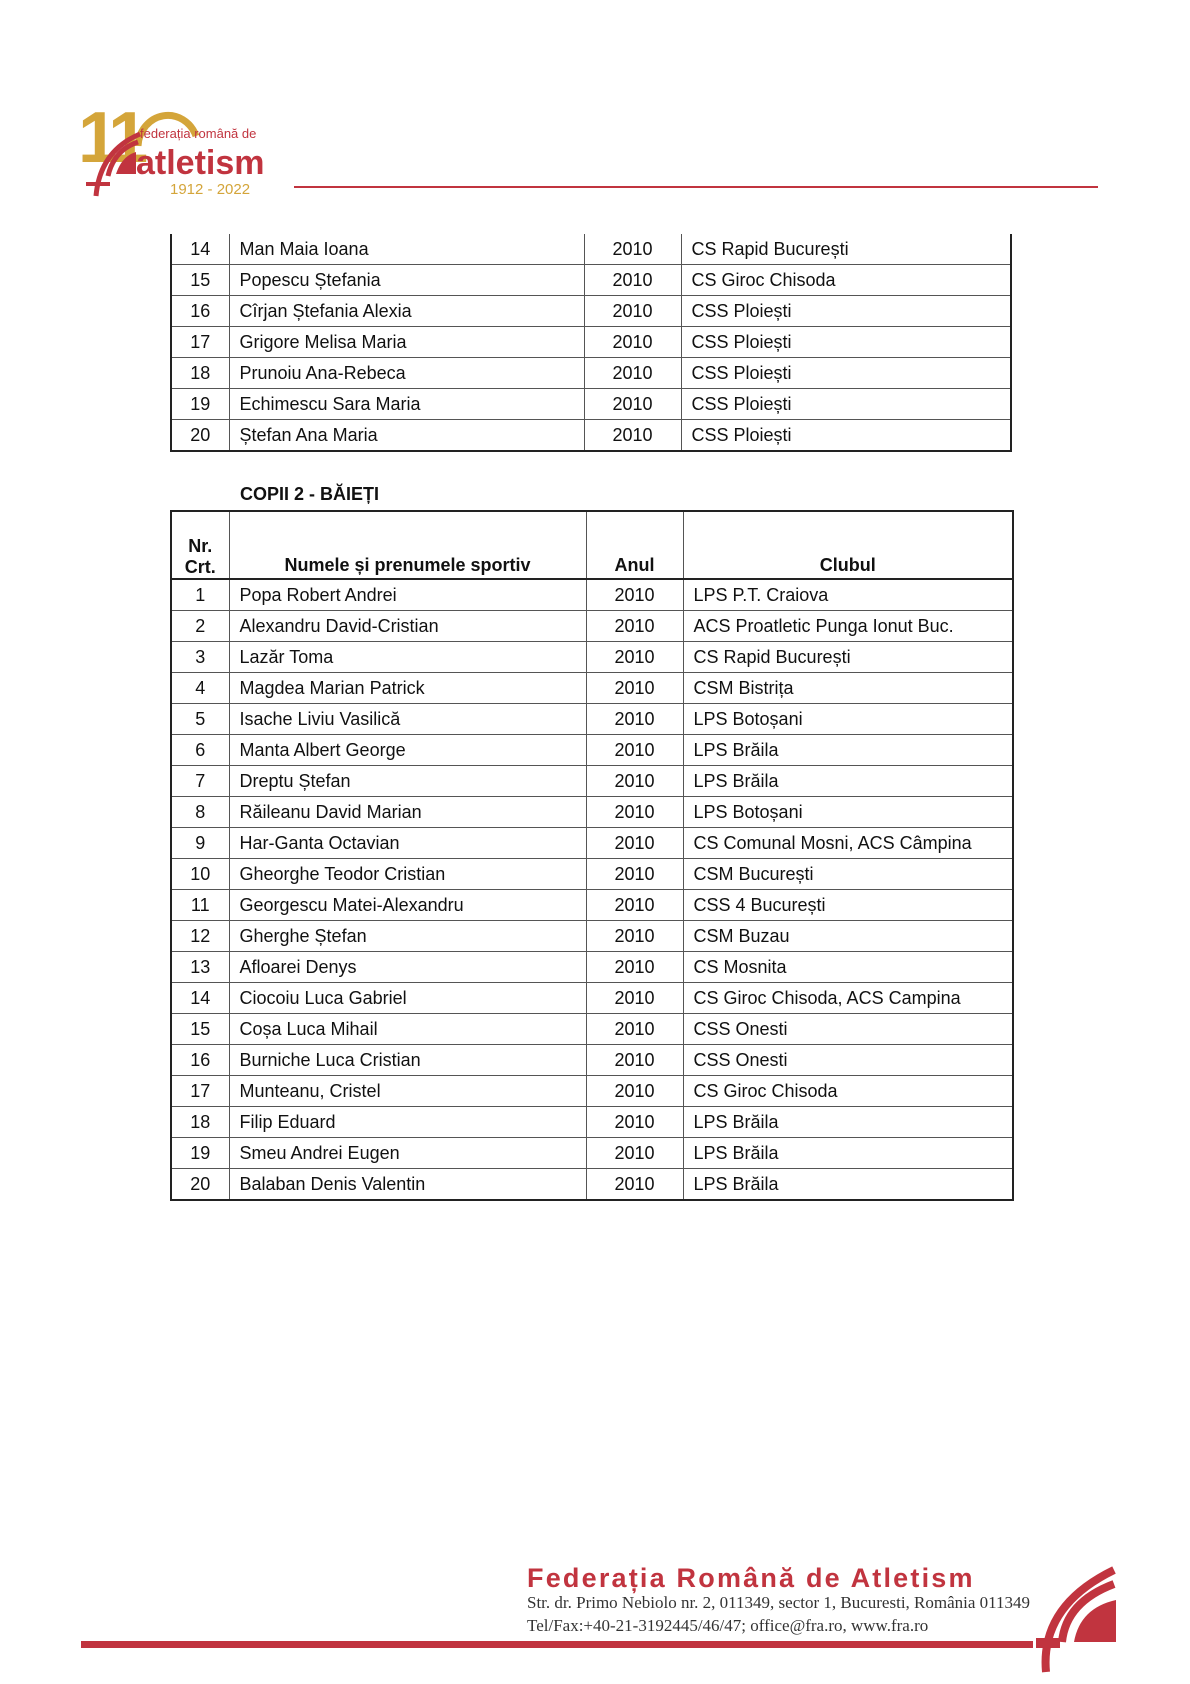 The width and height of the screenshot is (1190, 1684). I want to click on row-number: 12, so click(200, 936).